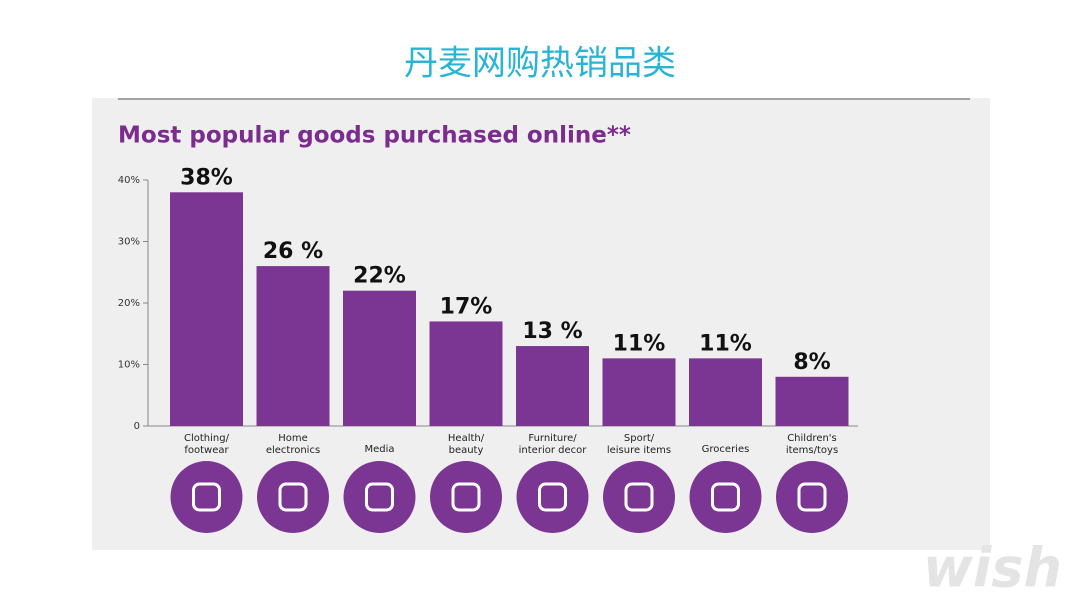 This screenshot has width=1080, height=606. Describe the element at coordinates (466, 444) in the screenshot. I see `x-tick-label: Health/beauty` at that location.